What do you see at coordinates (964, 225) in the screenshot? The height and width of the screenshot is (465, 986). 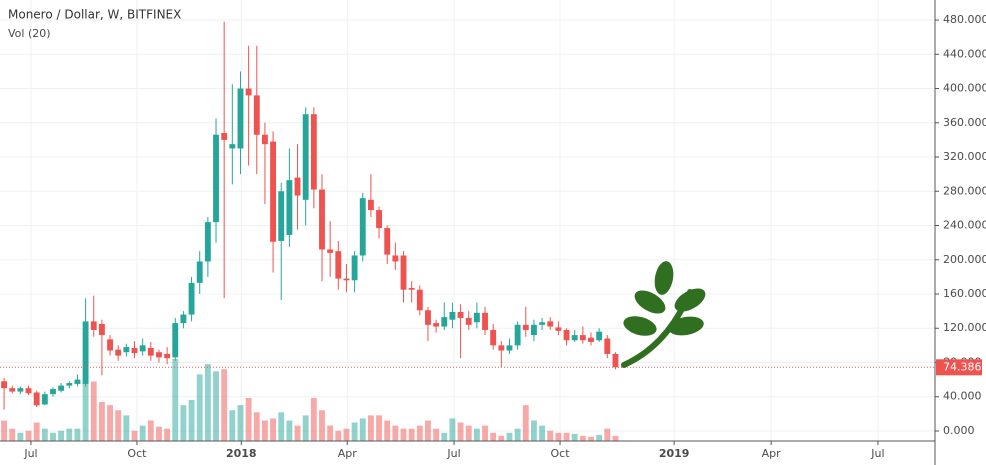 I see `y-tick-label: 240.000` at bounding box center [964, 225].